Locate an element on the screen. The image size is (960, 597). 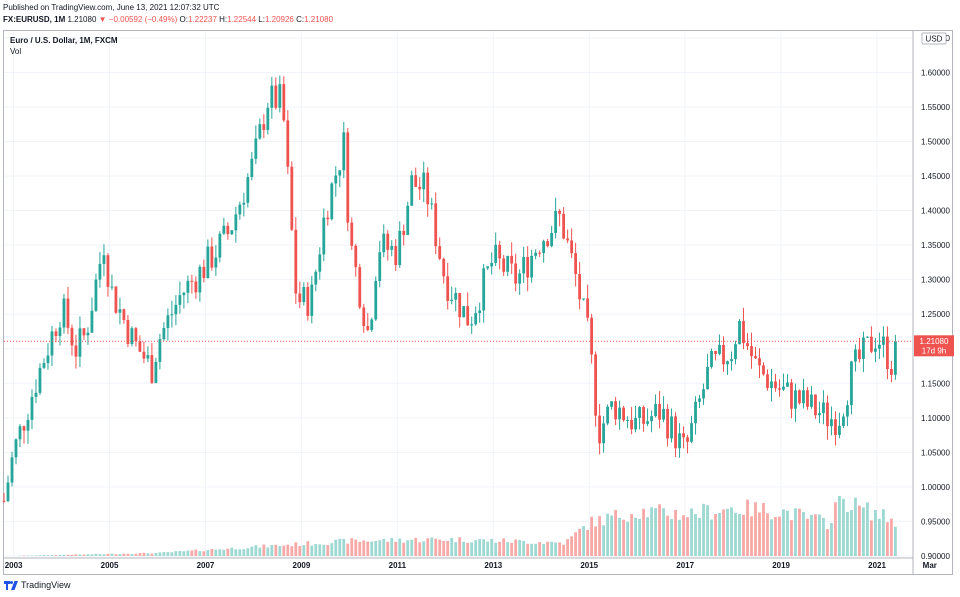
high-label: H: is located at coordinates (223, 19).